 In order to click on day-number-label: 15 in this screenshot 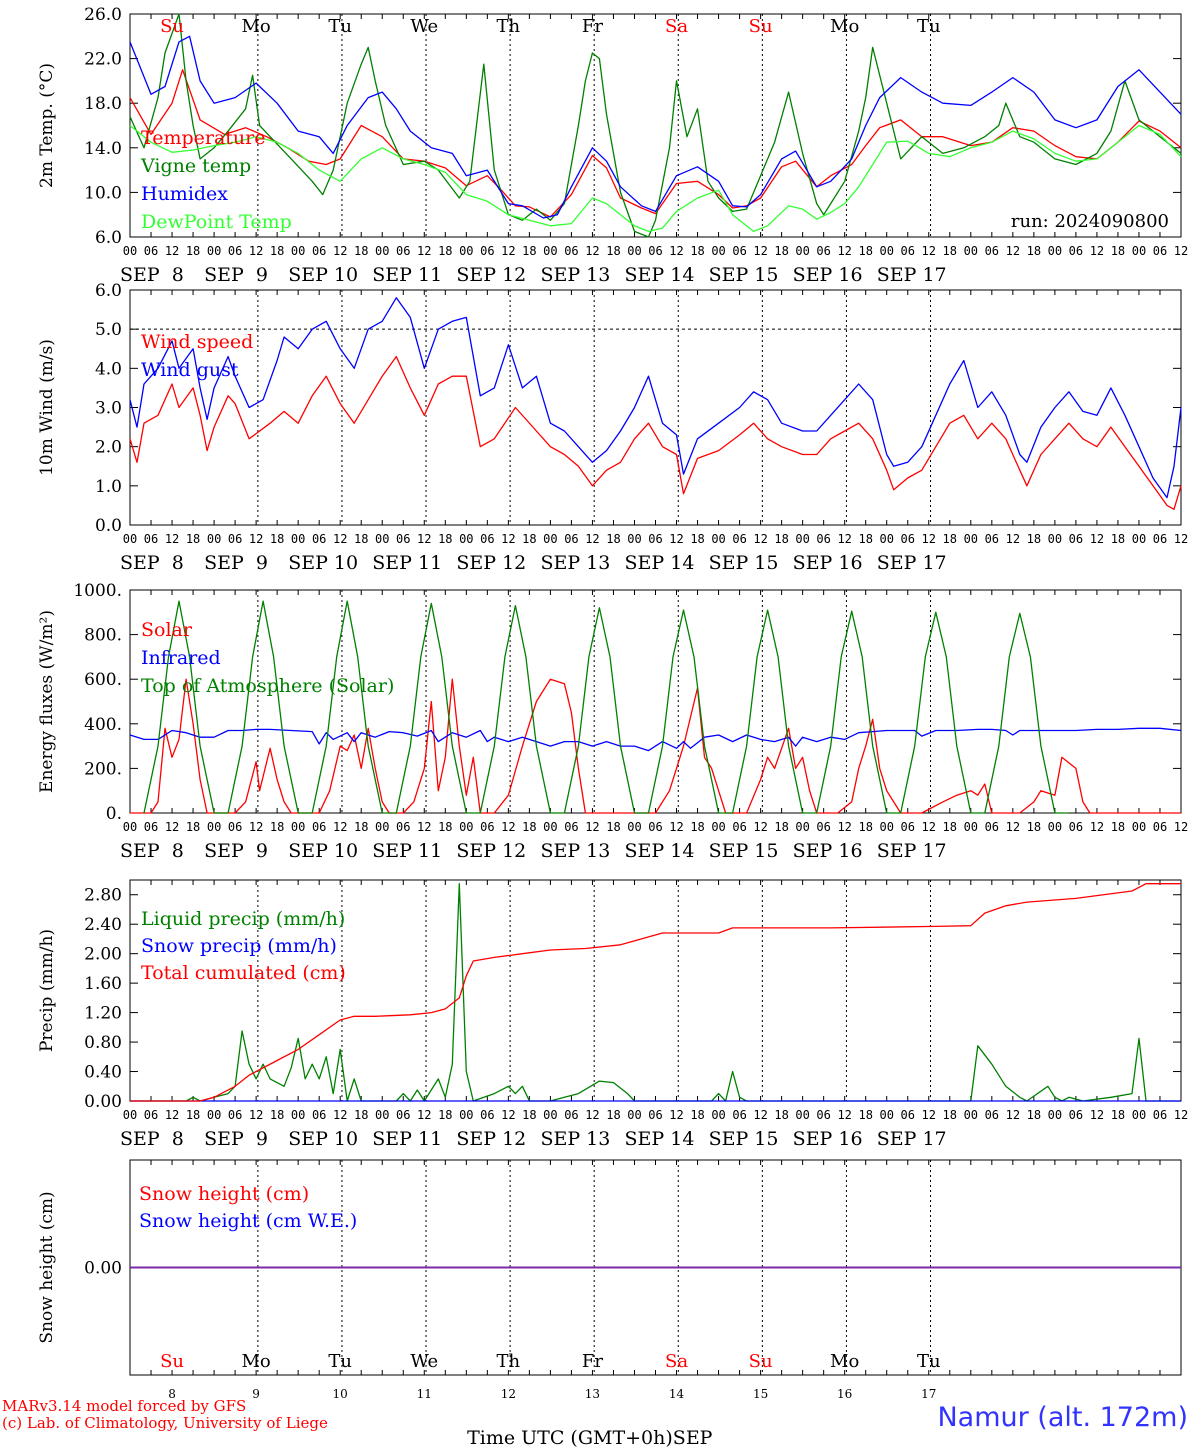, I will do `click(760, 1394)`.